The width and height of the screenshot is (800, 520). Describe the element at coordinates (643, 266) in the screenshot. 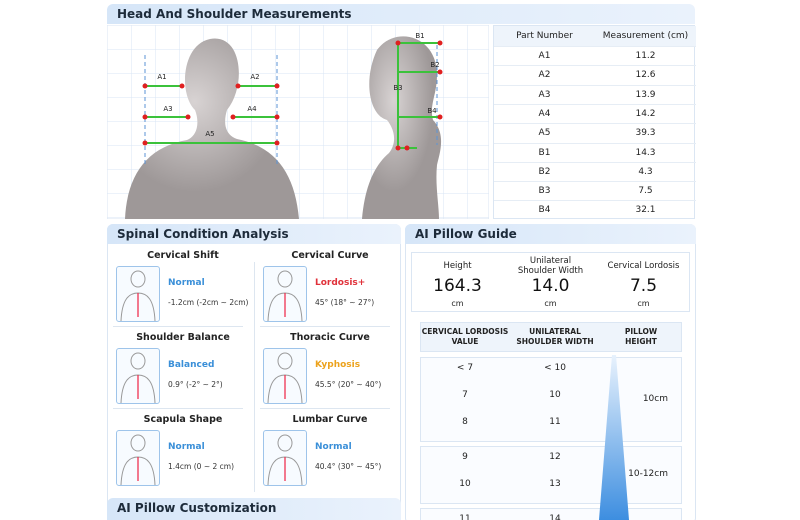

I see `metric-label: Cervical Lordosis` at that location.